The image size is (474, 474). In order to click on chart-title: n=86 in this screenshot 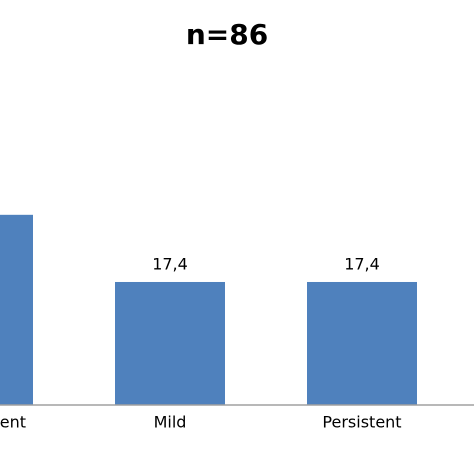, I will do `click(227, 34)`.